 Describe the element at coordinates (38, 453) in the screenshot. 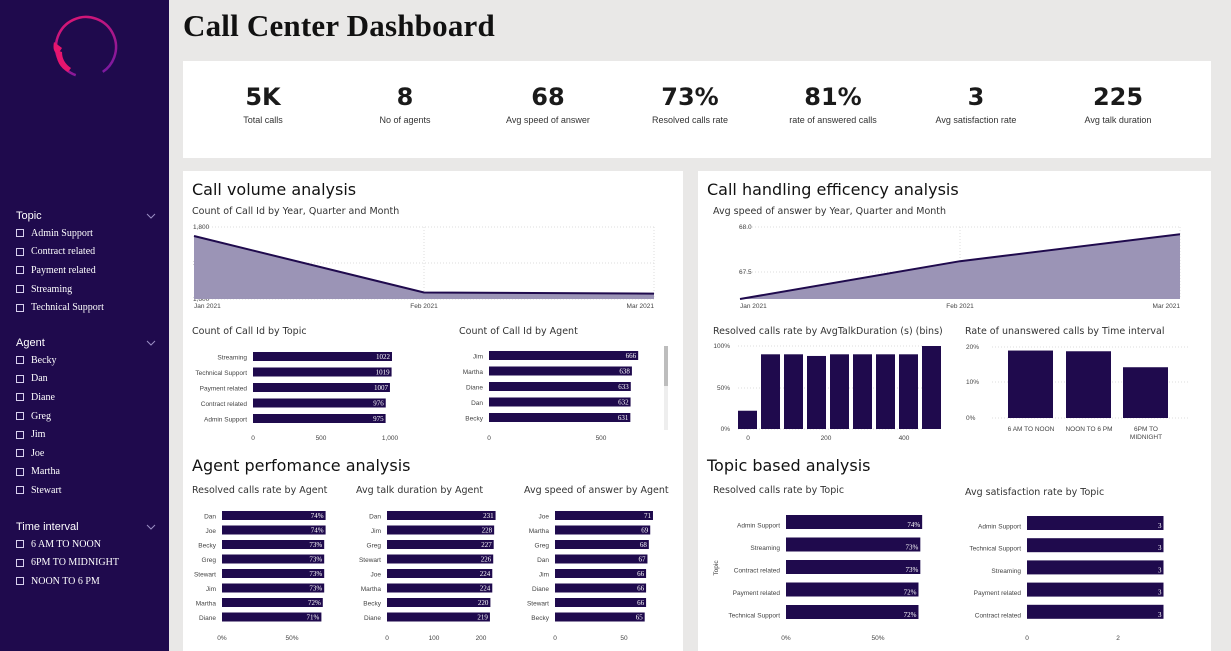

I see `slicer-option-label: Joe` at that location.